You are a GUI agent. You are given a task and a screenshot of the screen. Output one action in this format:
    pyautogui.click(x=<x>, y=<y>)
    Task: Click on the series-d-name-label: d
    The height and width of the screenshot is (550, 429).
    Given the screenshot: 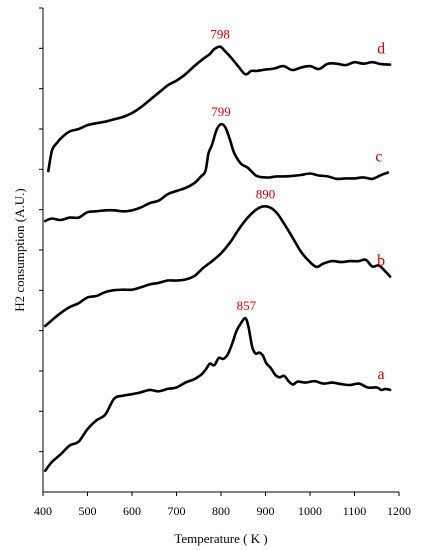 What is the action you would take?
    pyautogui.click(x=381, y=49)
    